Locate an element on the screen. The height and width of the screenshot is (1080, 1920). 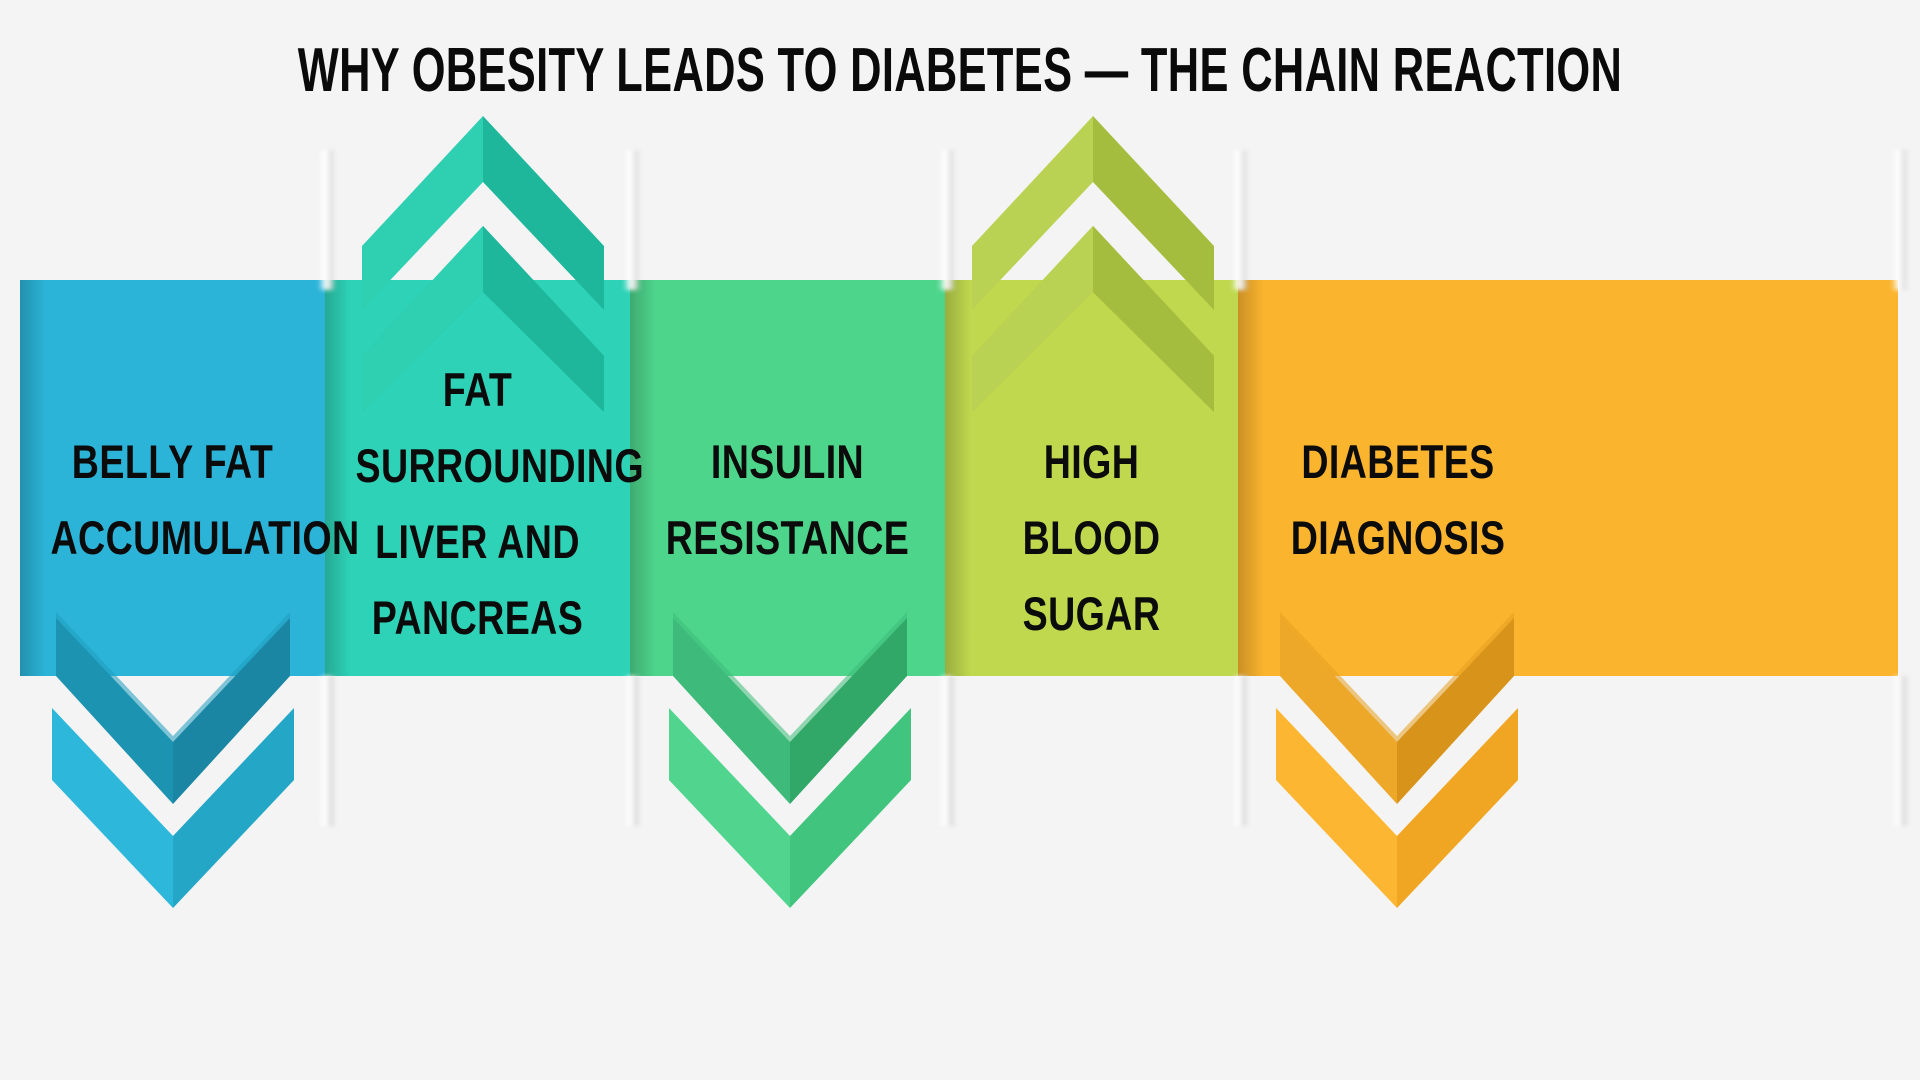
stage-panel-diabetes-diagnosis is located at coordinates (1568, 478).